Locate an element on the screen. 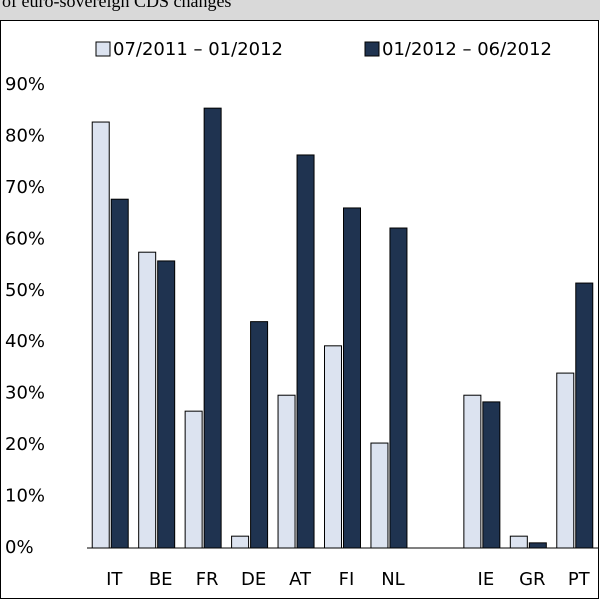 The height and width of the screenshot is (599, 600). x-tick-label: NL is located at coordinates (393, 579).